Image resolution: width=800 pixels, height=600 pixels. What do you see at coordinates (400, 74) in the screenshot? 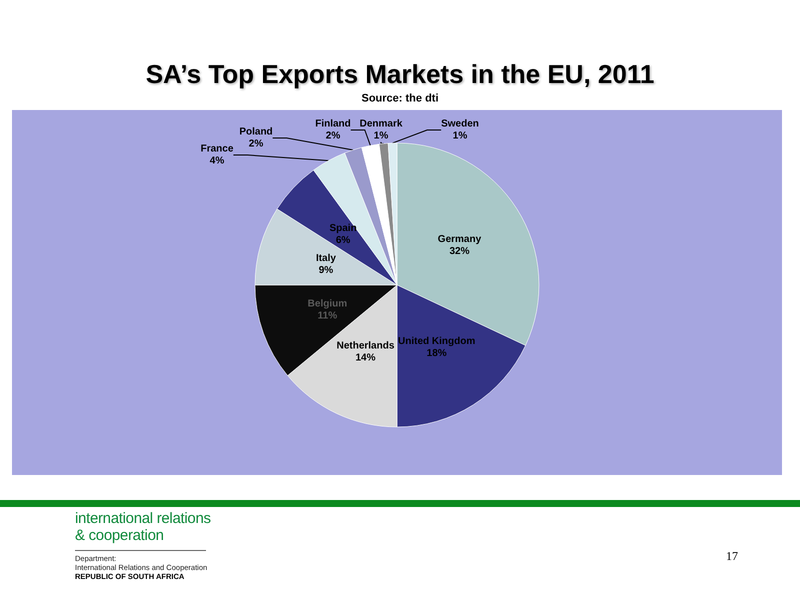
I see `chart-title: SA’s Top Exports Markets in the EU, 2011` at bounding box center [400, 74].